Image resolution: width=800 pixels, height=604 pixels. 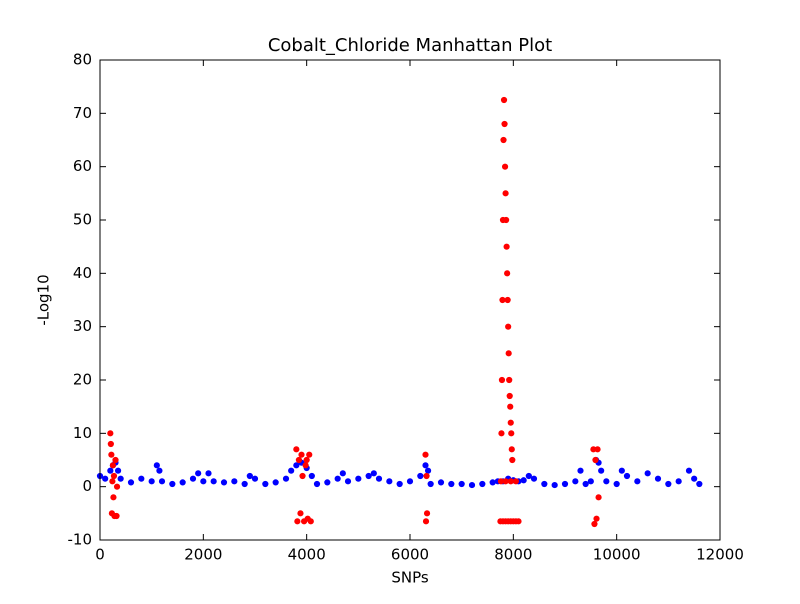 I want to click on y-tick-label: 10, so click(x=82, y=433).